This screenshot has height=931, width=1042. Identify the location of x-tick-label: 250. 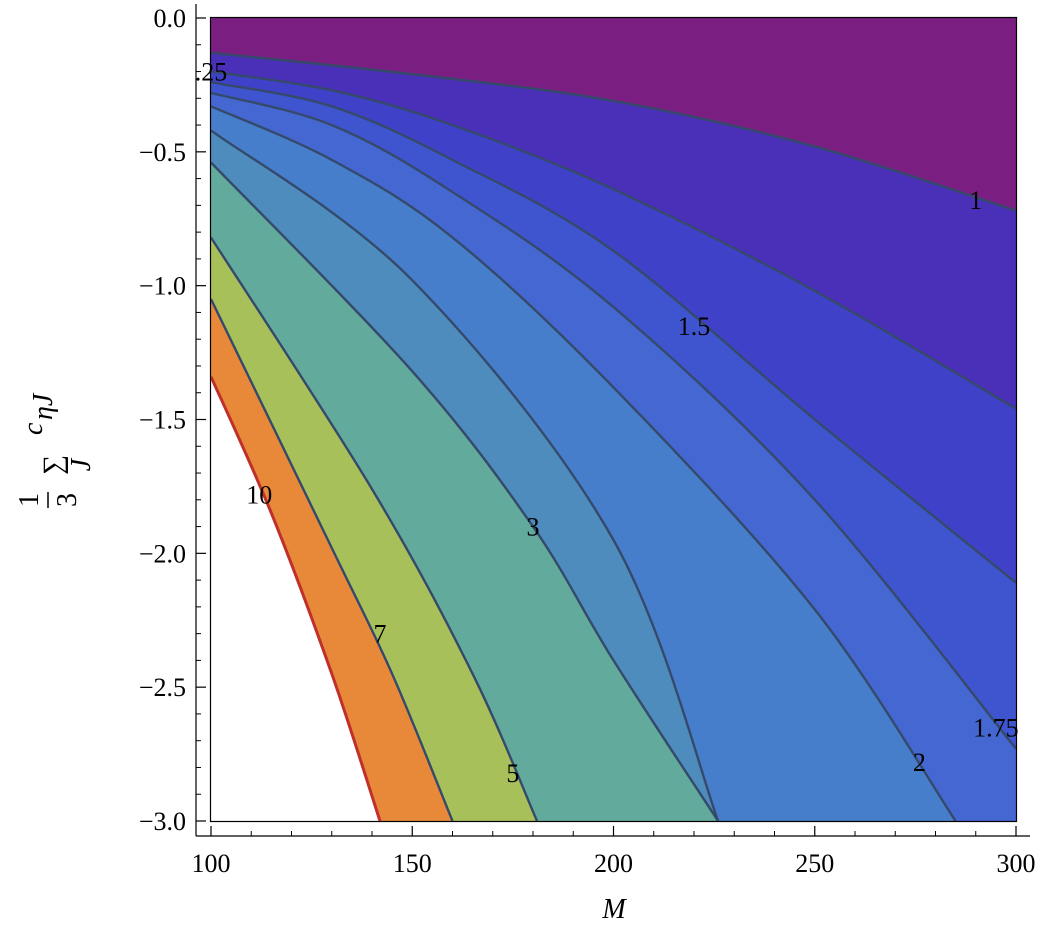
(814, 863).